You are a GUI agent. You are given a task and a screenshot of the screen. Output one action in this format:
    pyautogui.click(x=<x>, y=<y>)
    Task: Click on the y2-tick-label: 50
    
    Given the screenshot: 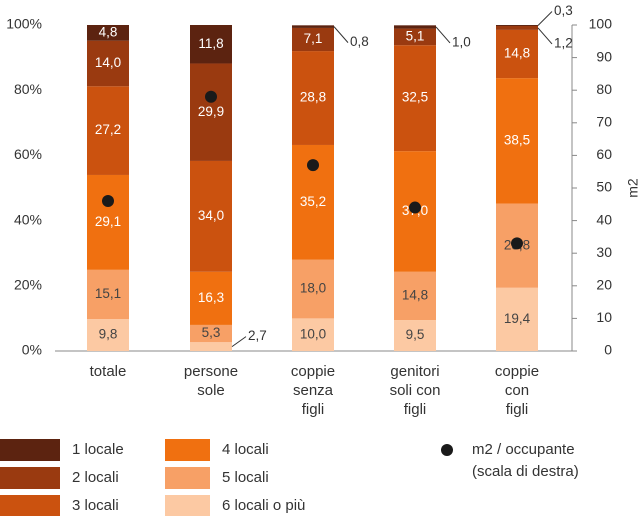 What is the action you would take?
    pyautogui.click(x=604, y=187)
    